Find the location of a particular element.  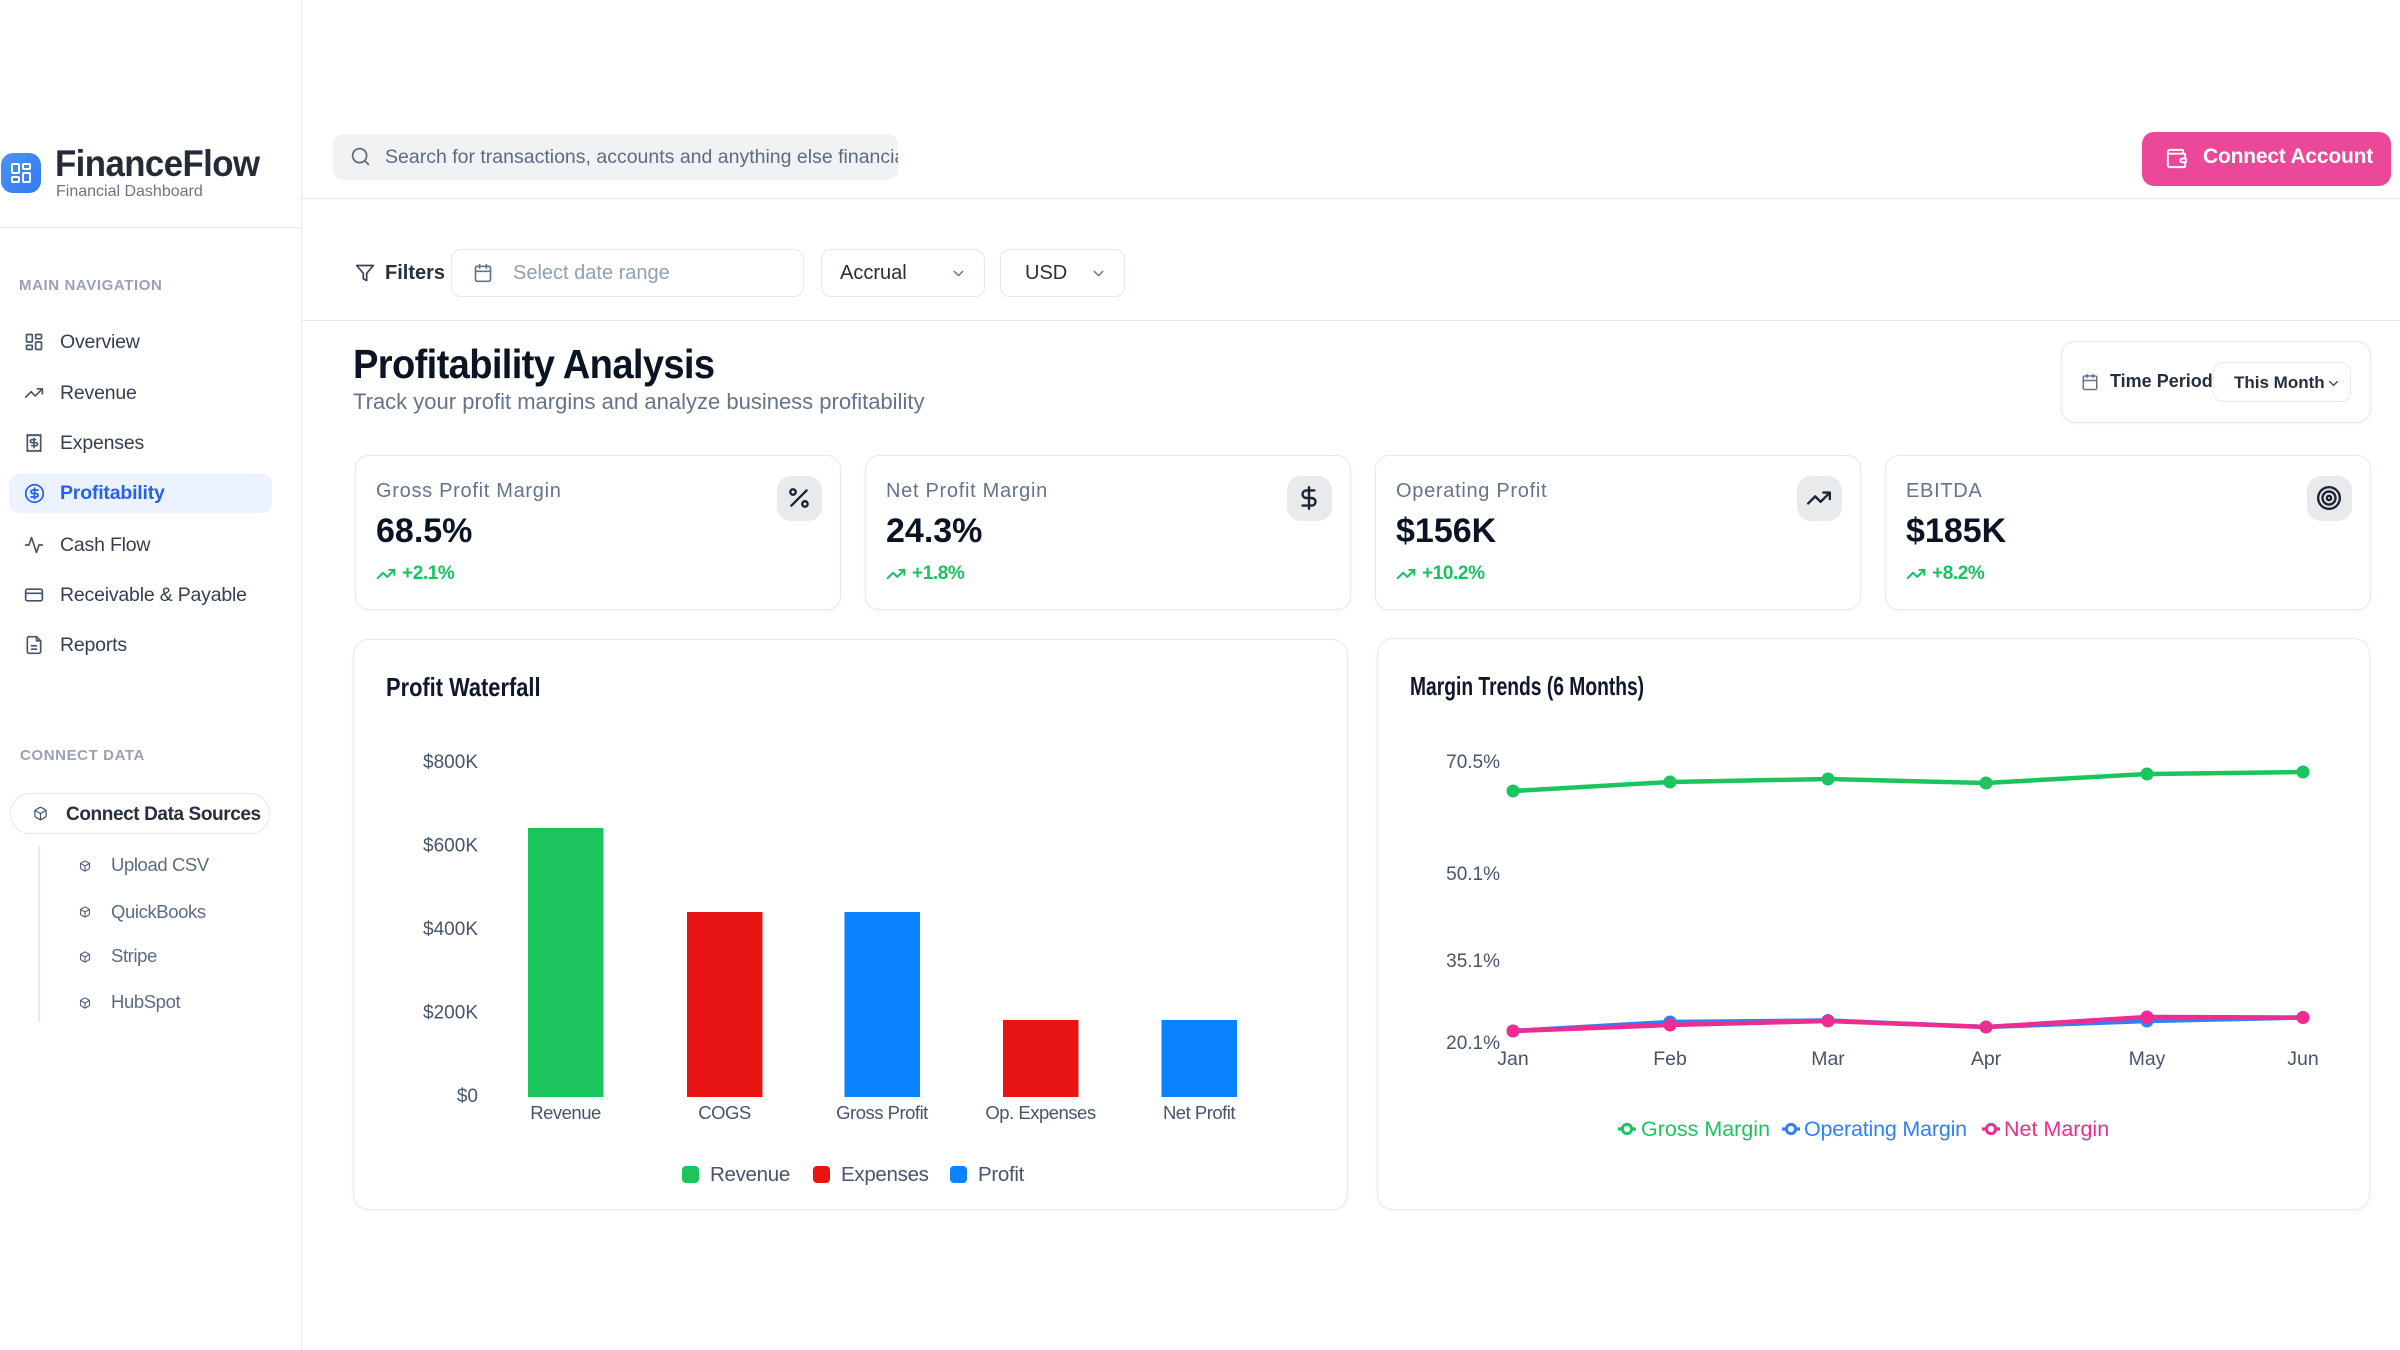

svg-text: Op. Expenses is located at coordinates (1040, 1112).